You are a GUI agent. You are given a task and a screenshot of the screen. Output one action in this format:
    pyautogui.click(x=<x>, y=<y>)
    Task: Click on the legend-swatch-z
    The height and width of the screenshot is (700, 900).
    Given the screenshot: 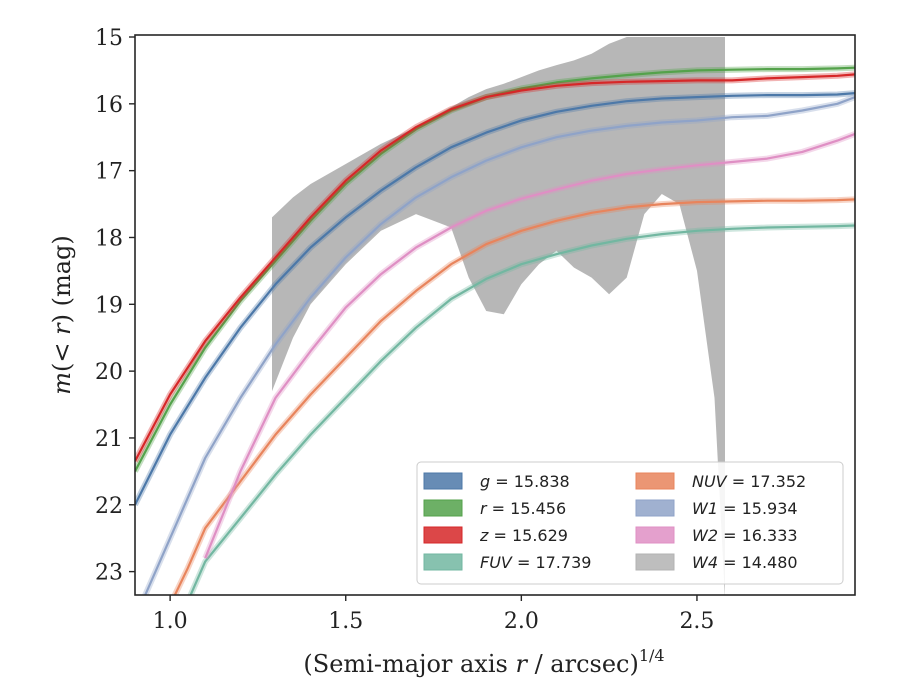 What is the action you would take?
    pyautogui.click(x=443, y=535)
    